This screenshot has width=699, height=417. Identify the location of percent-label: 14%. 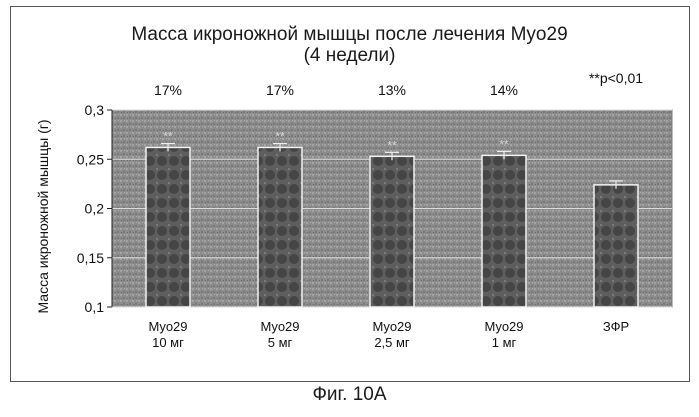
(504, 90).